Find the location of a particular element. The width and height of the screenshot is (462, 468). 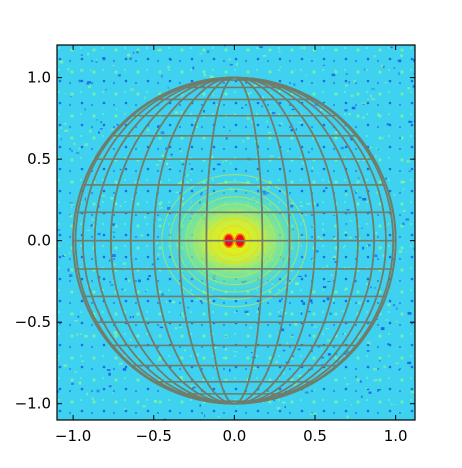

y-tick-label: −0.5 is located at coordinates (33, 322).